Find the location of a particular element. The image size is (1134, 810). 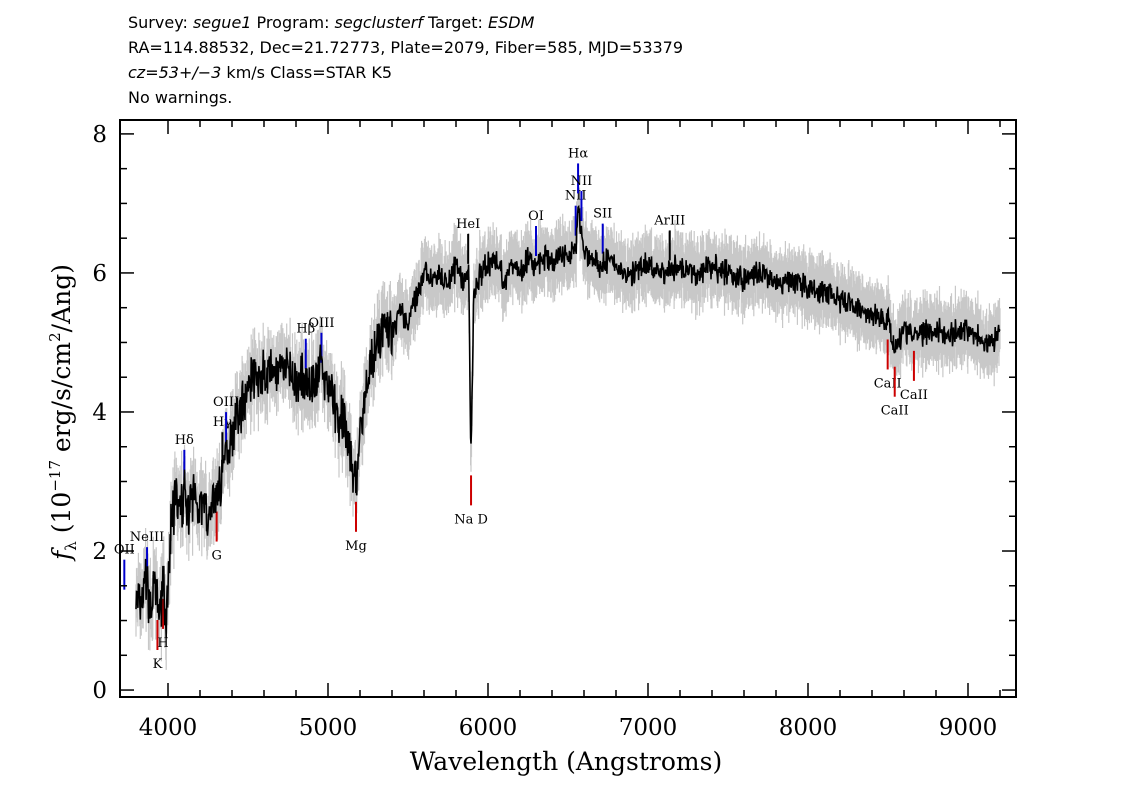

line-label: ArIII is located at coordinates (669, 220).